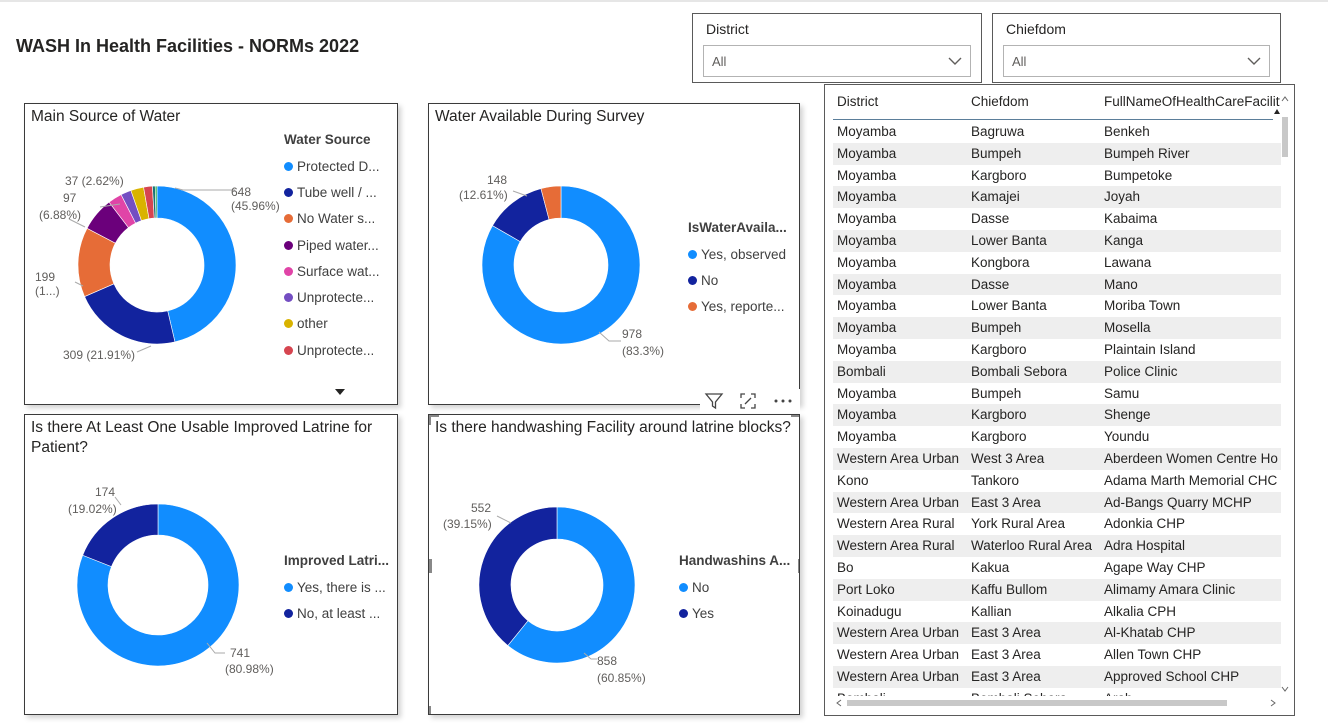  I want to click on improved-latrine-donut-chart: 174 (19.02%) 741 (80.98%), so click(211, 565).